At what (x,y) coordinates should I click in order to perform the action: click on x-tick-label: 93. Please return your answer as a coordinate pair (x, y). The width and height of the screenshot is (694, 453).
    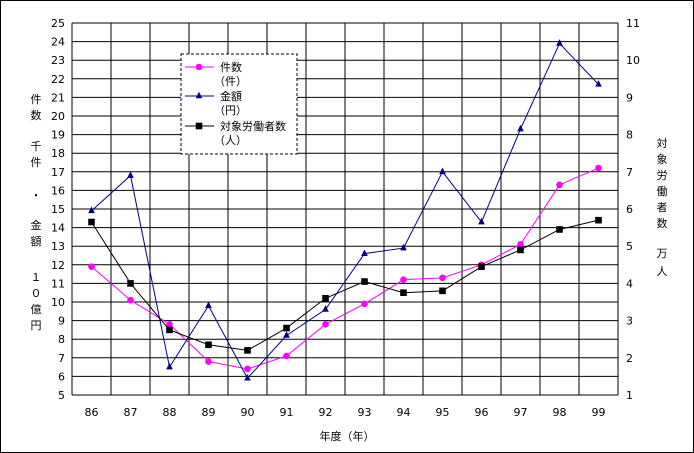
    Looking at the image, I should click on (365, 412).